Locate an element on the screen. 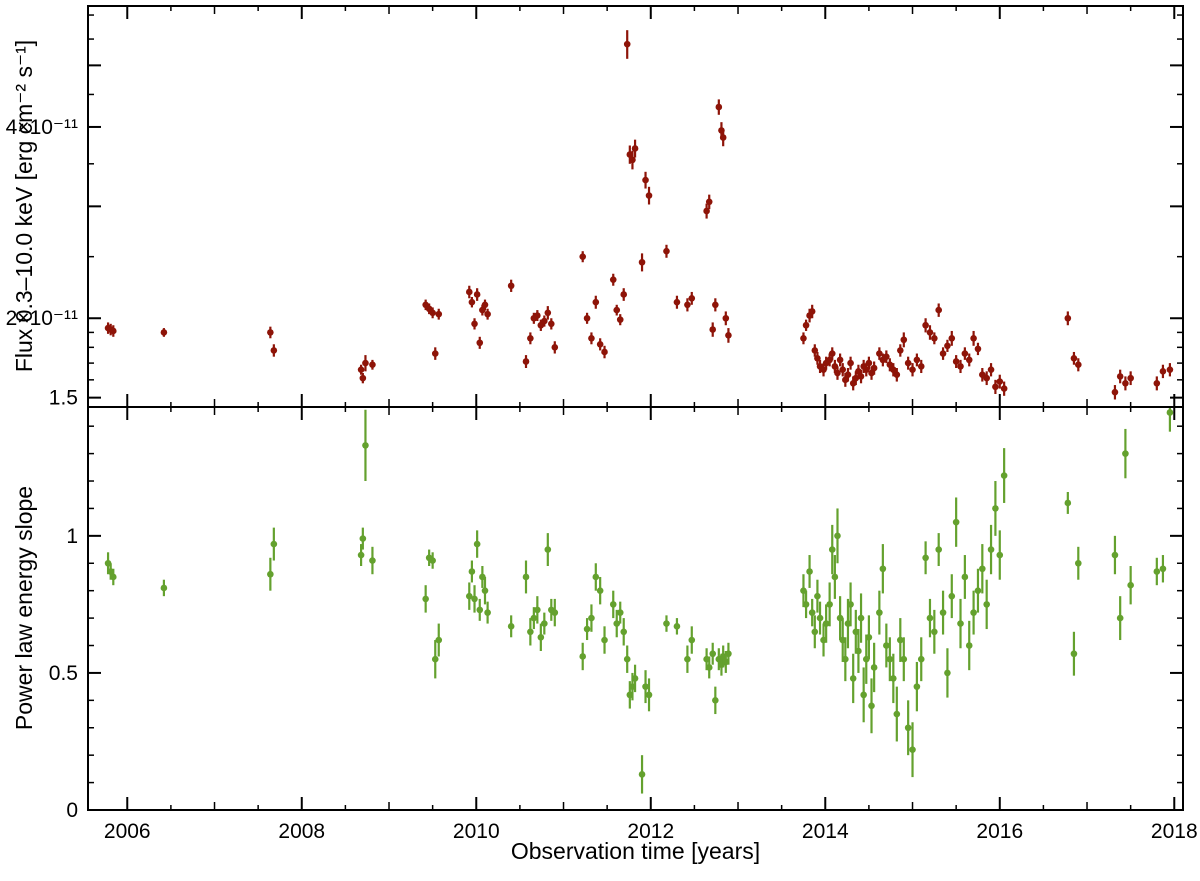  svg-text: 2014 is located at coordinates (825, 831).